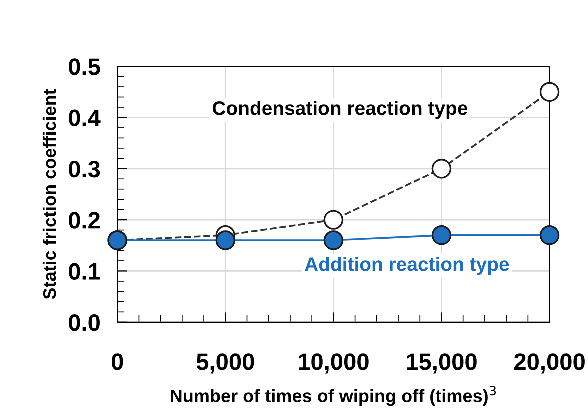 This screenshot has height=416, width=588. I want to click on x-tick-label: 10,000, so click(334, 364).